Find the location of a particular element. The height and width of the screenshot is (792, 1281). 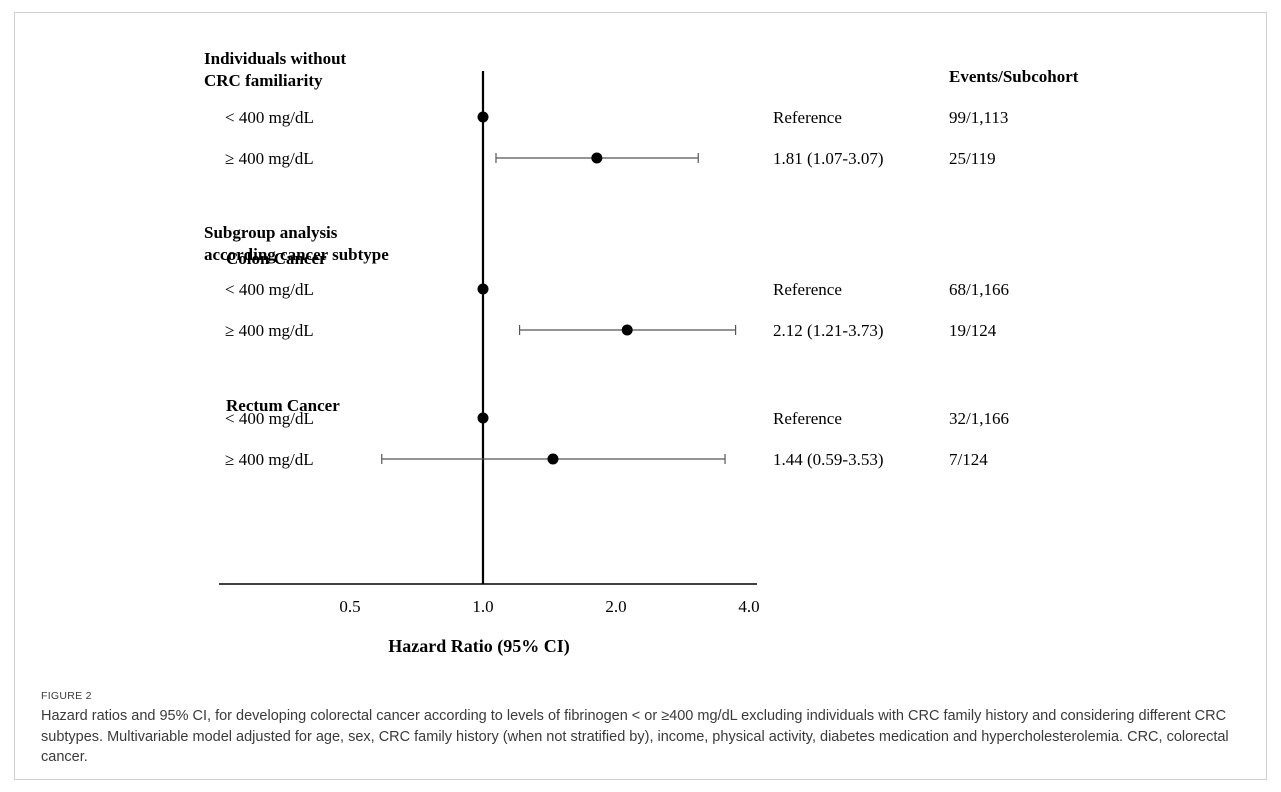

x-tick-label: 4.0 is located at coordinates (748, 606).